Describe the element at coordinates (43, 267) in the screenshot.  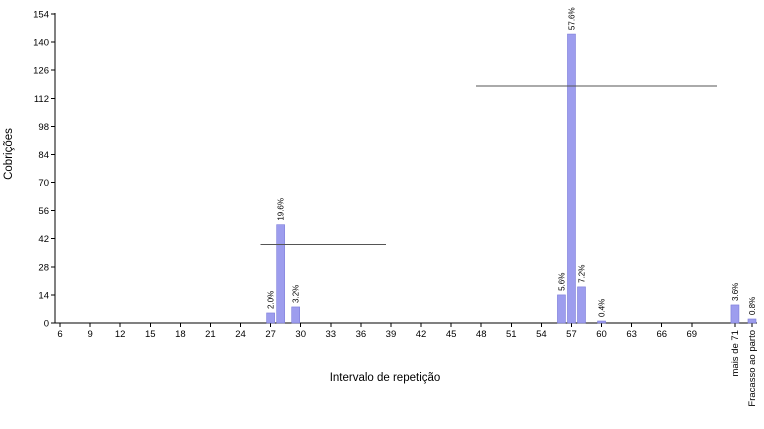
I see `y-tick-label: 28` at that location.